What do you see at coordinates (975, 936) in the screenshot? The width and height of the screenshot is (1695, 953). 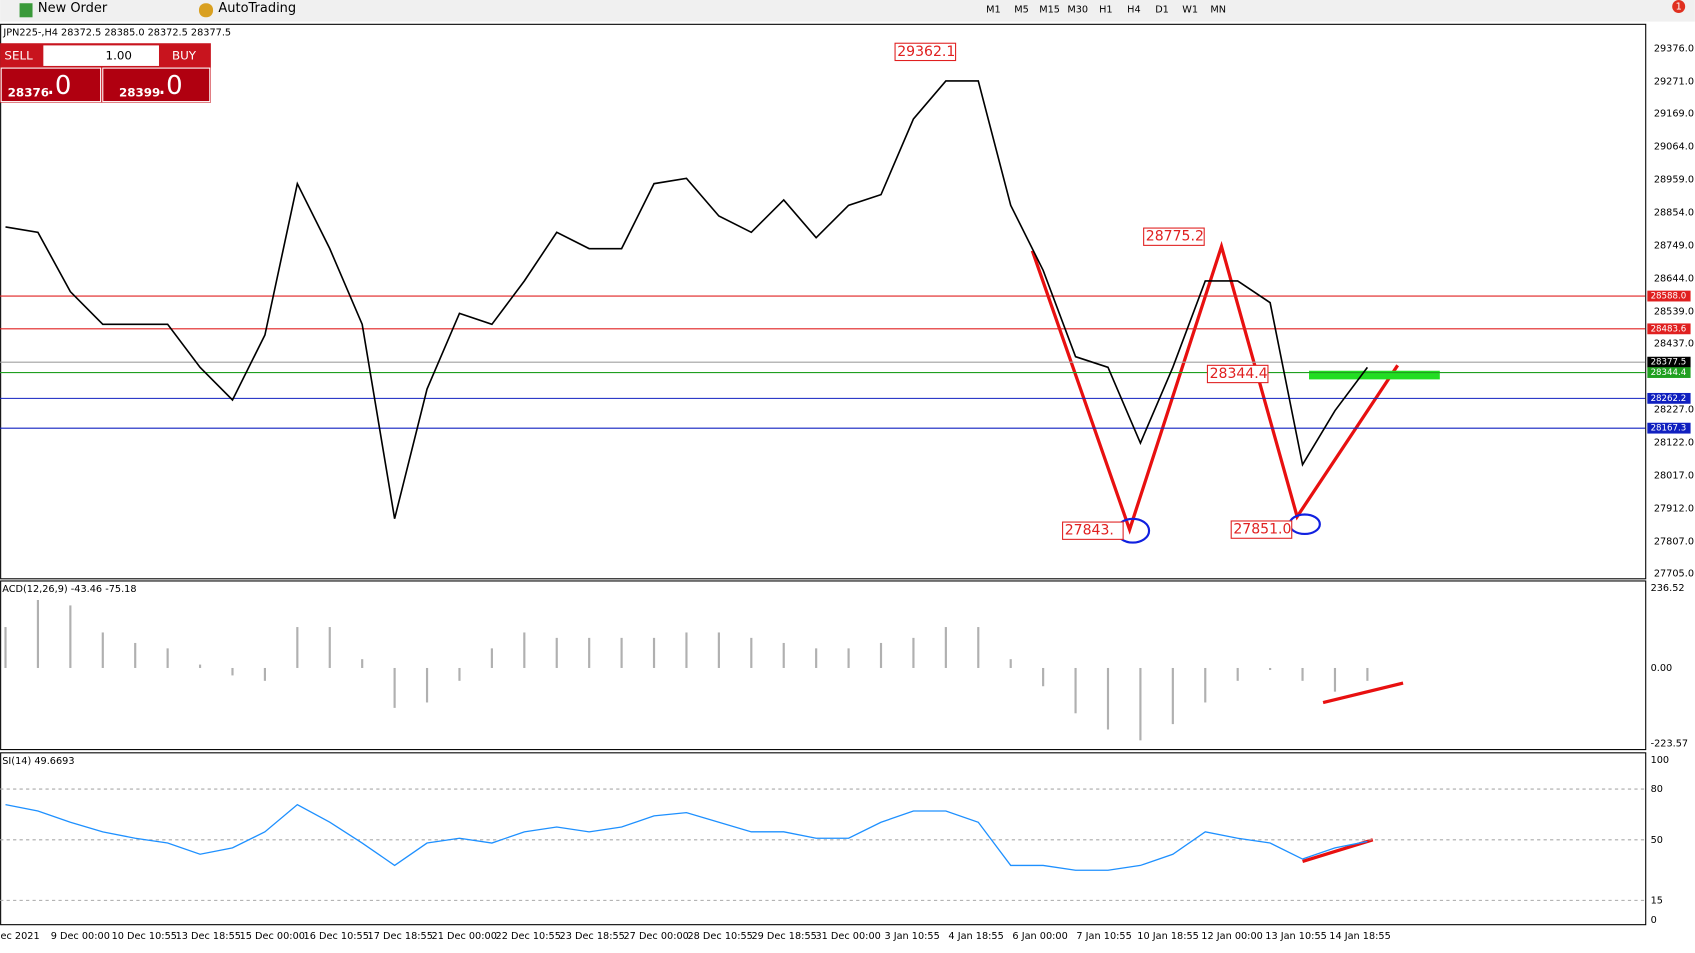 I see `time-label: 4 Jan 18:55` at bounding box center [975, 936].